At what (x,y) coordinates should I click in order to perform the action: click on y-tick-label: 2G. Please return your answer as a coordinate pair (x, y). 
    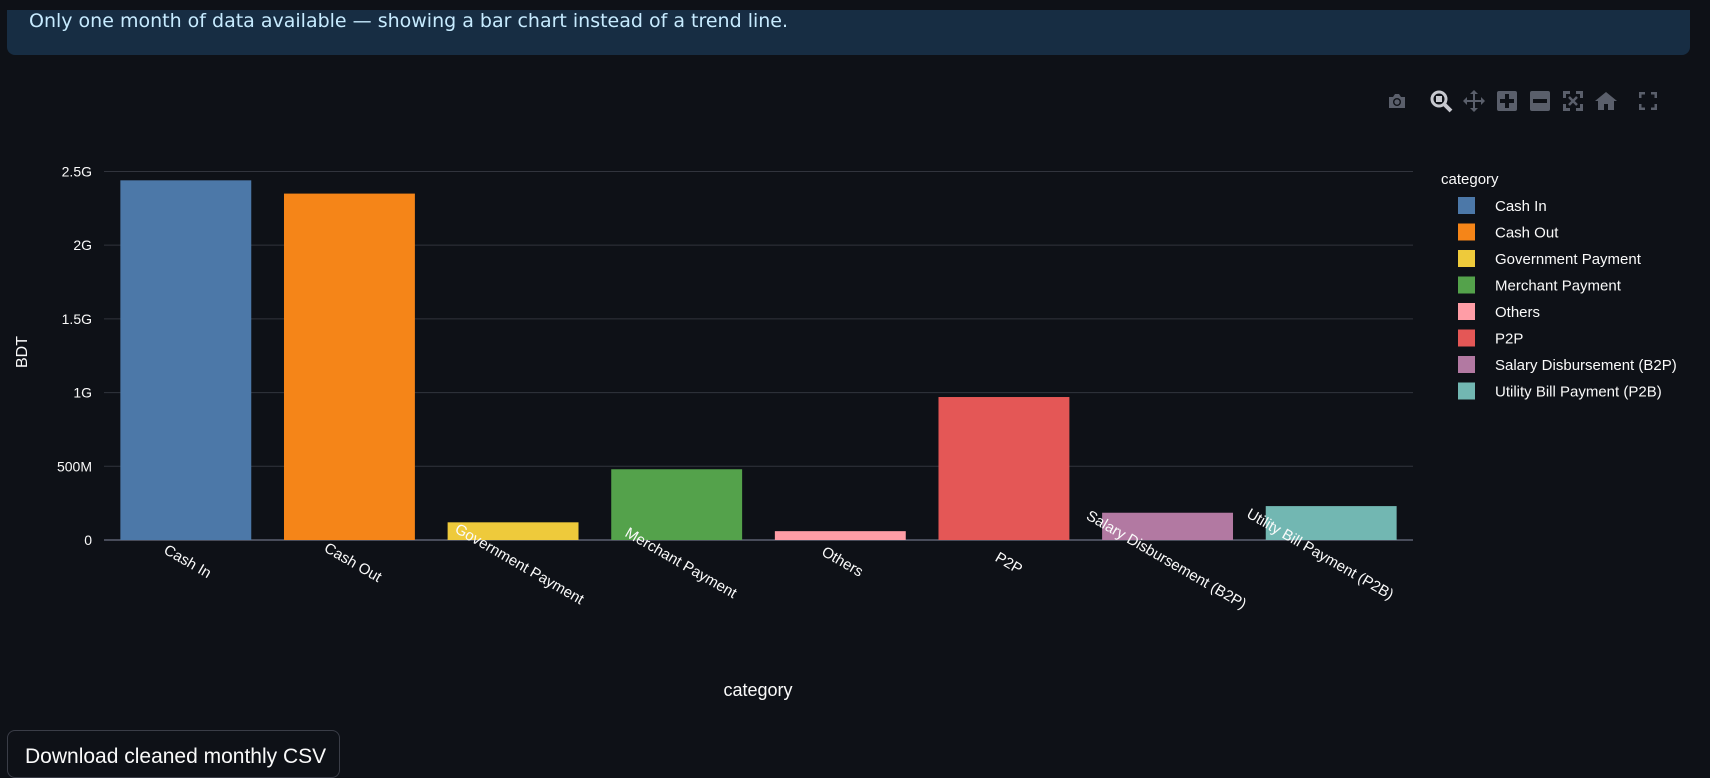
    Looking at the image, I should click on (82, 245).